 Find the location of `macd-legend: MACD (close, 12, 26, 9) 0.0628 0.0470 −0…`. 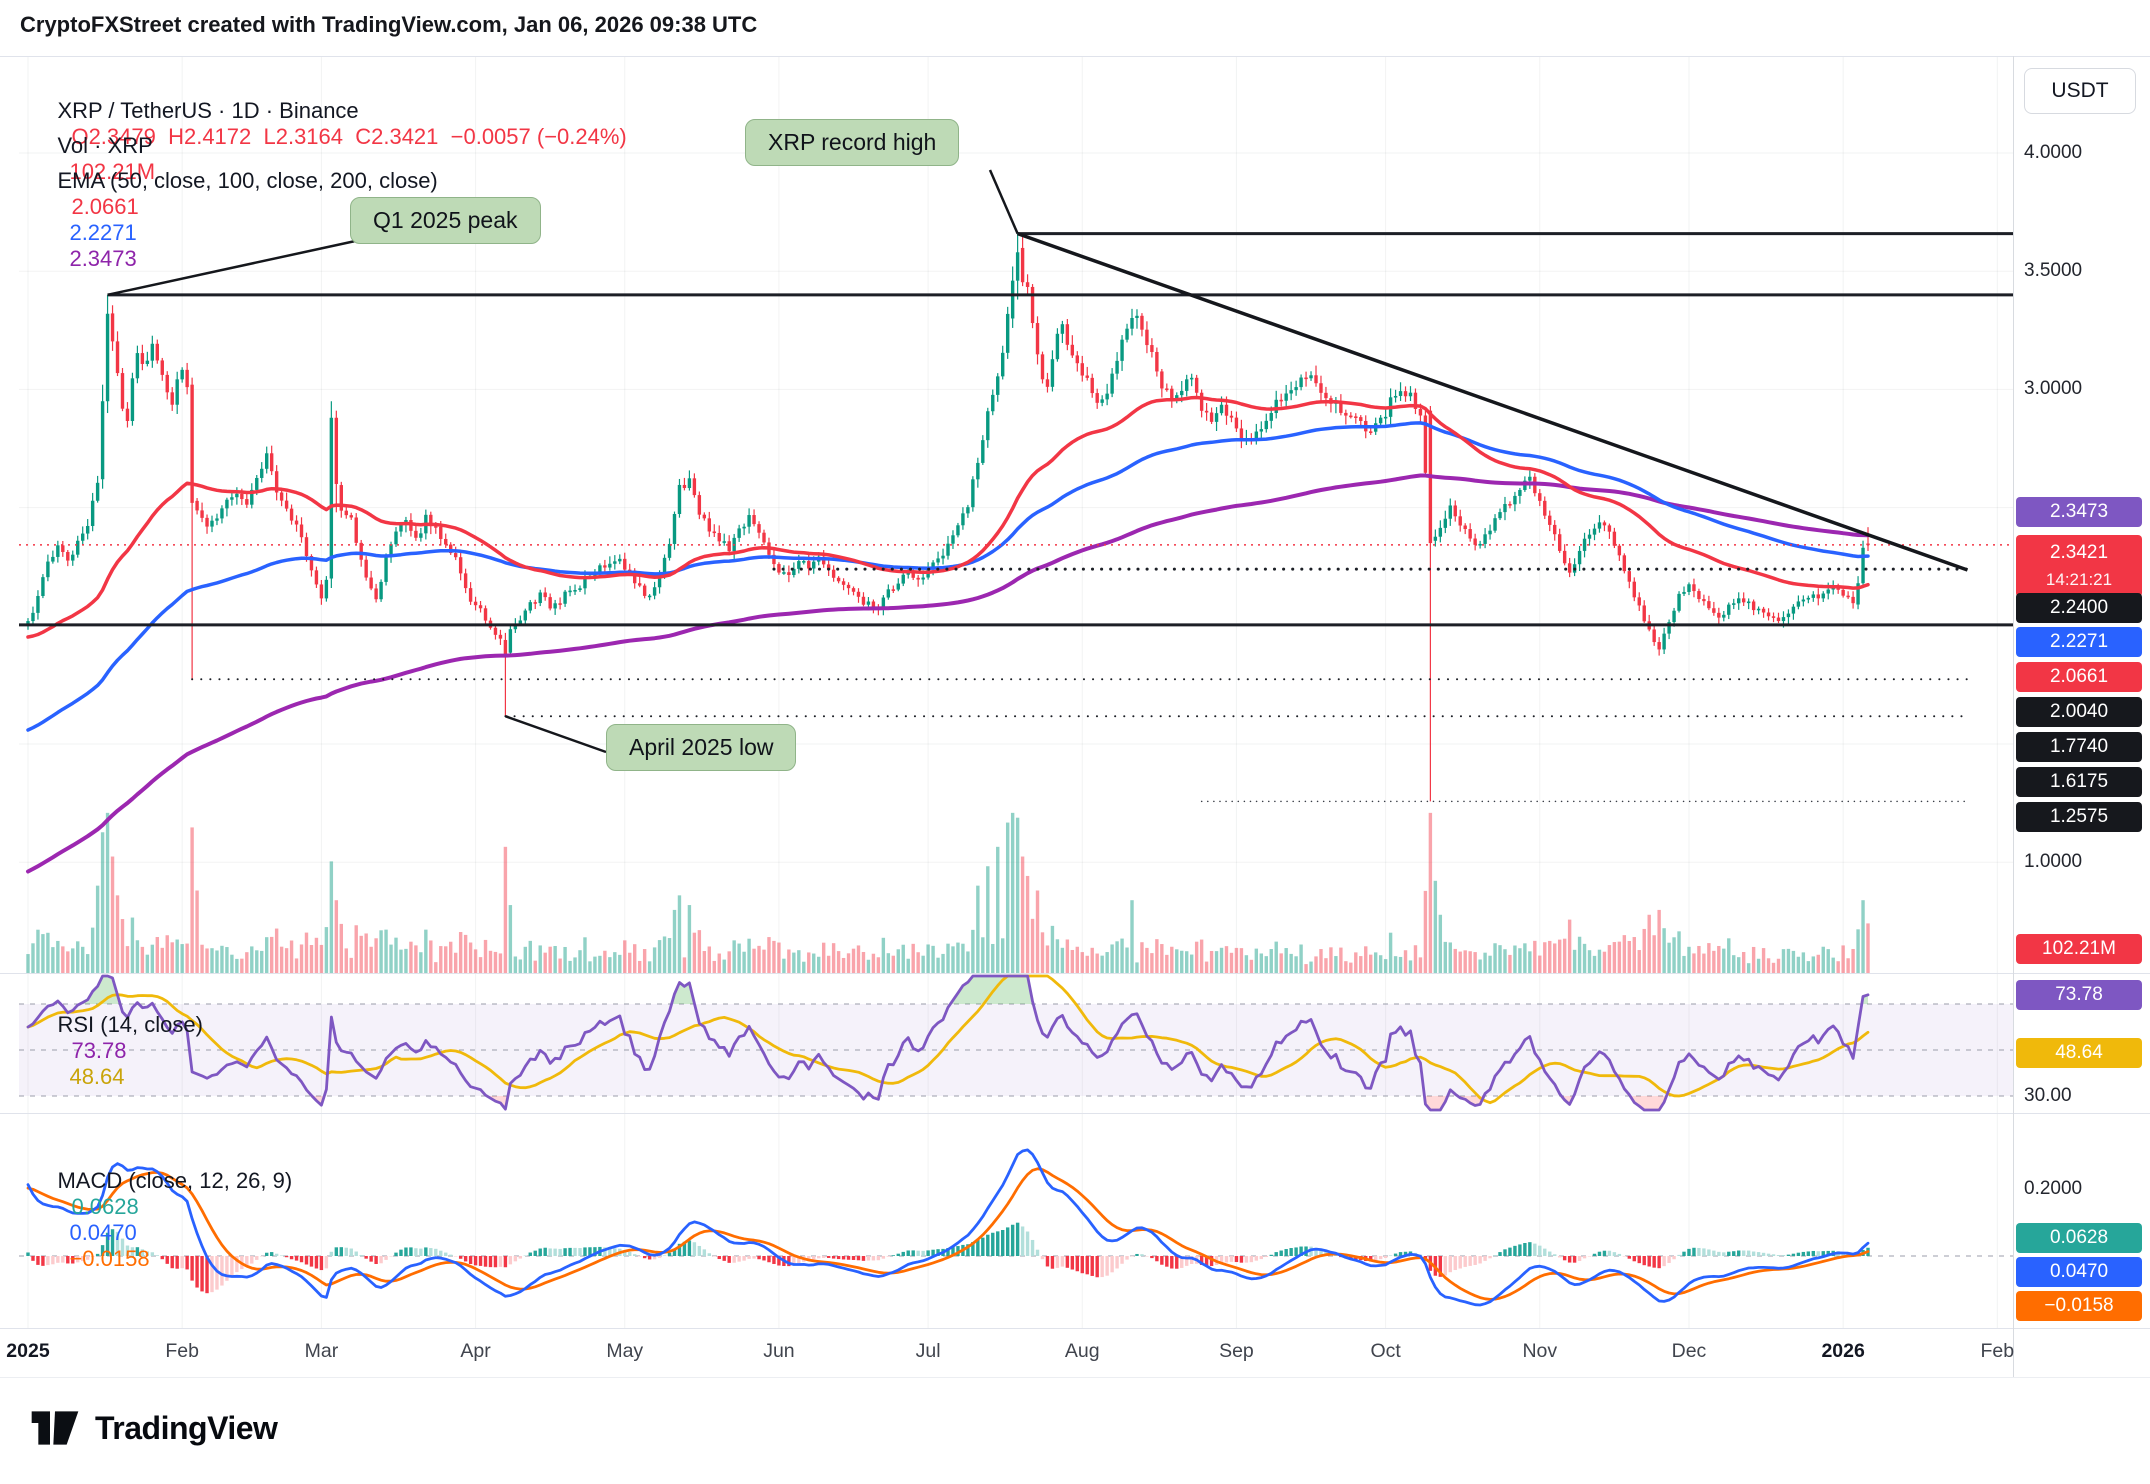

macd-legend: MACD (close, 12, 26, 9) 0.0628 0.0470 −0… is located at coordinates (162, 1220).